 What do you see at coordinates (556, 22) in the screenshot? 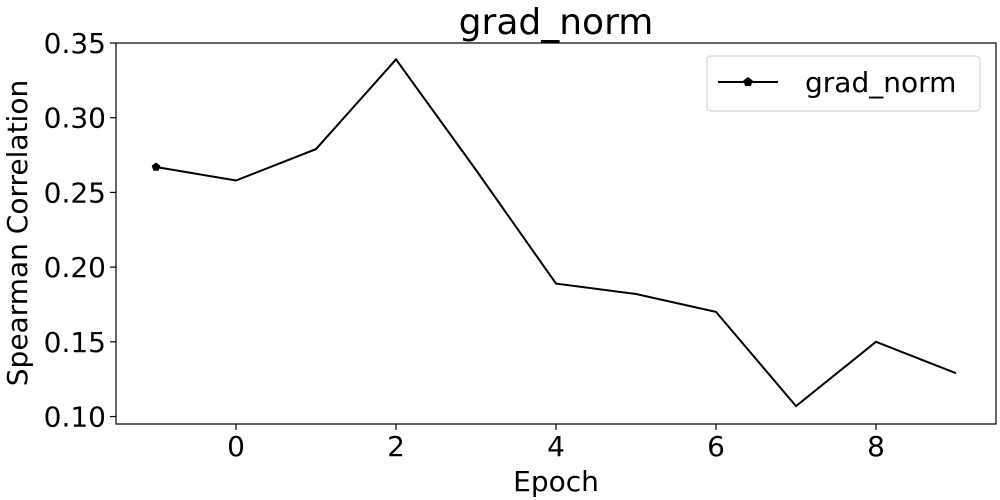
I see `chart-title: grad_norm` at bounding box center [556, 22].